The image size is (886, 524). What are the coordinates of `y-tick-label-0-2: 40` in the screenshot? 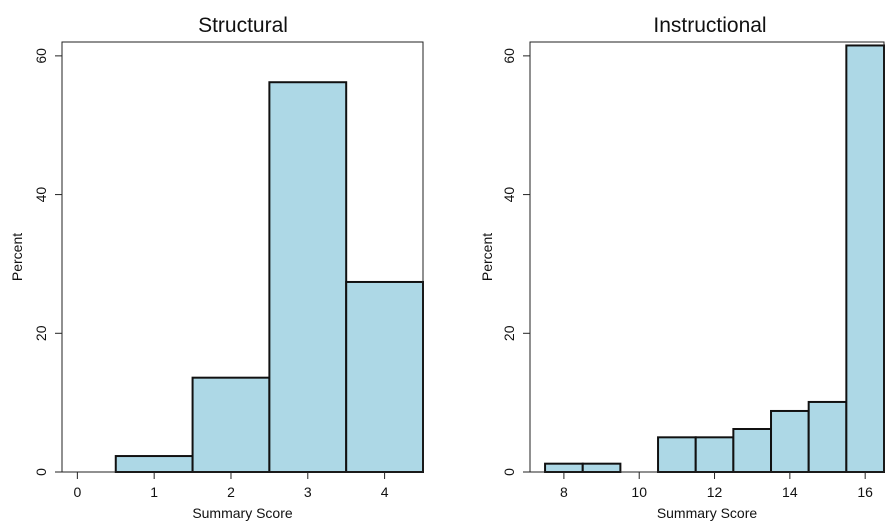 It's located at (41, 195).